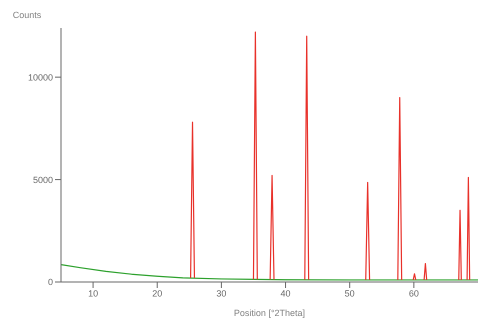 The height and width of the screenshot is (329, 496). I want to click on y-tick-label: 5000, so click(42, 179).